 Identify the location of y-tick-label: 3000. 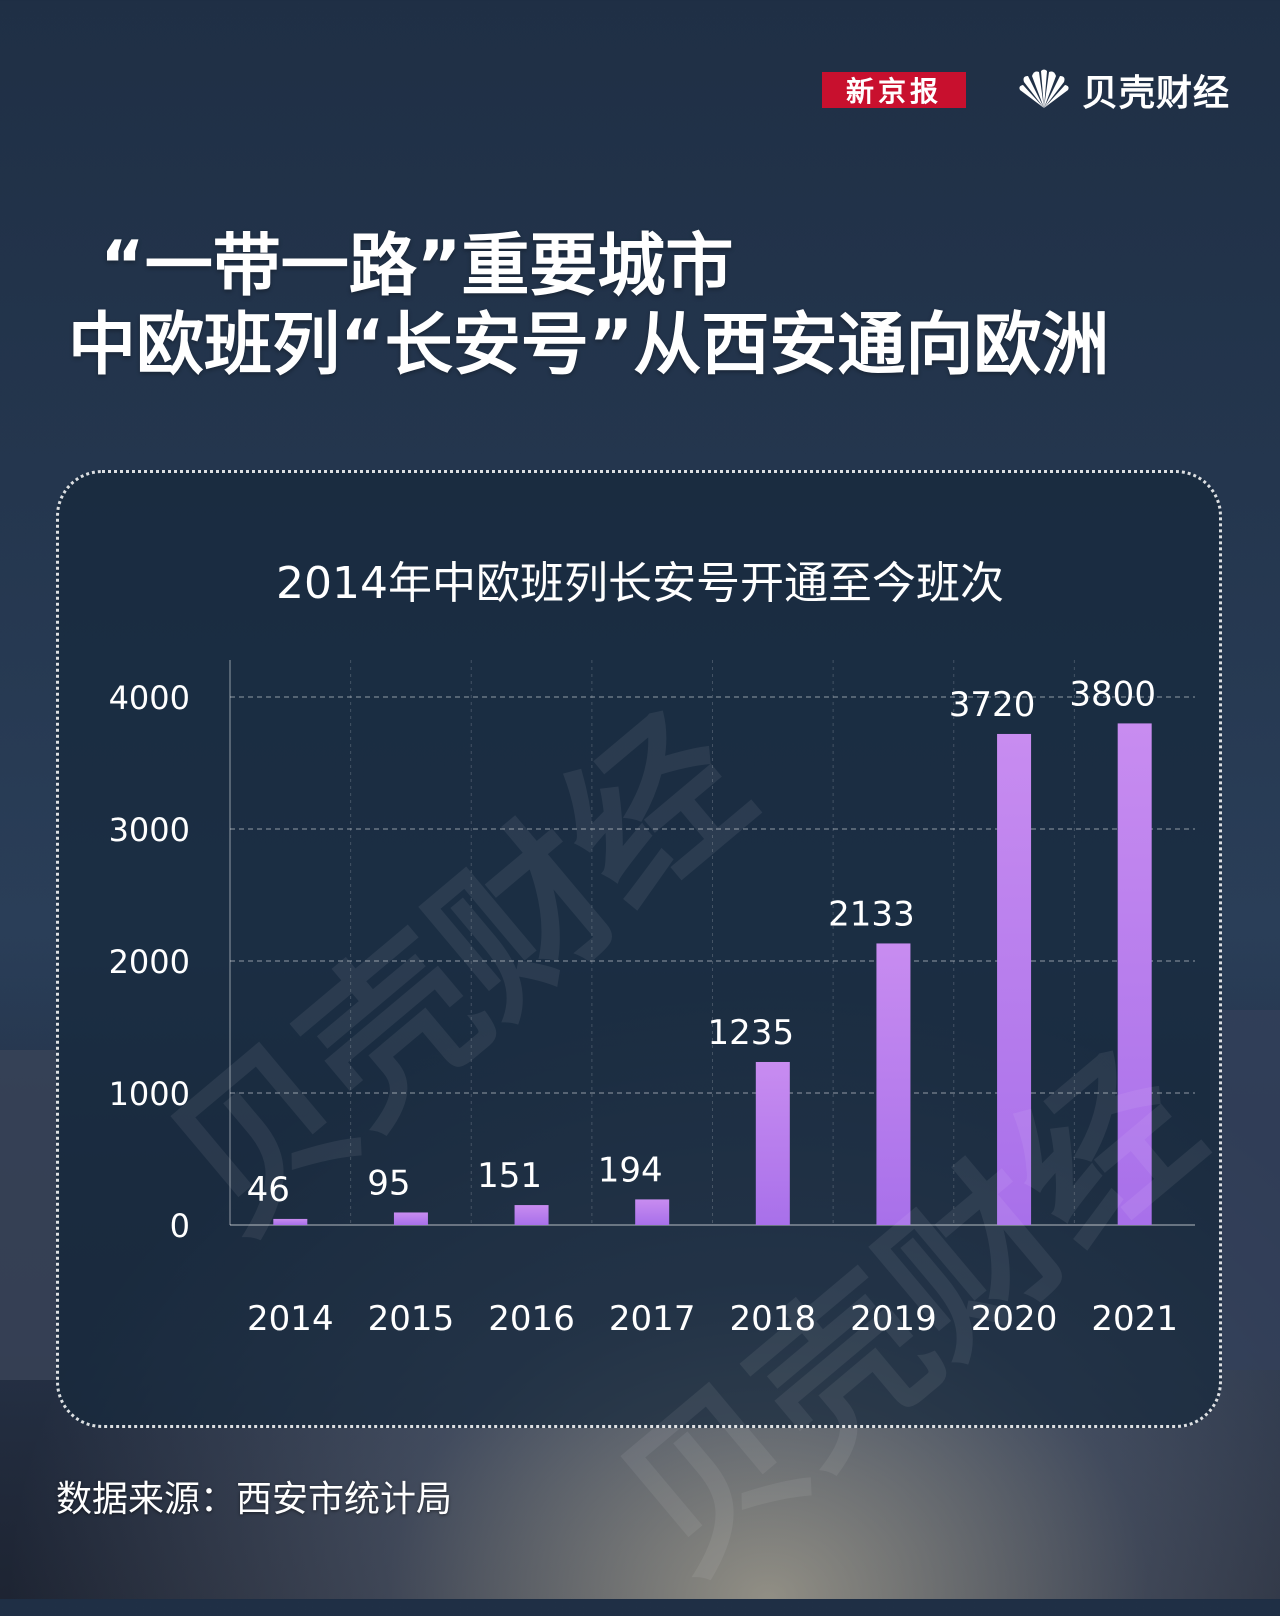
(149, 830).